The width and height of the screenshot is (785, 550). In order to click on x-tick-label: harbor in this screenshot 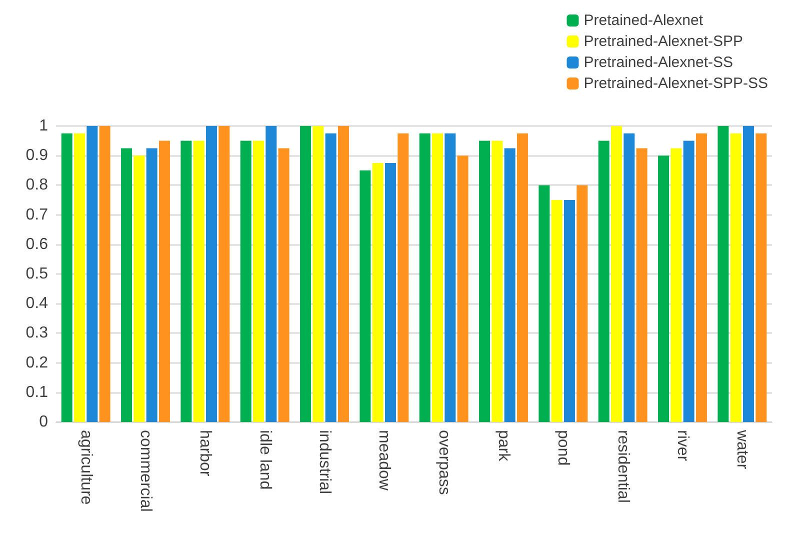, I will do `click(205, 453)`.